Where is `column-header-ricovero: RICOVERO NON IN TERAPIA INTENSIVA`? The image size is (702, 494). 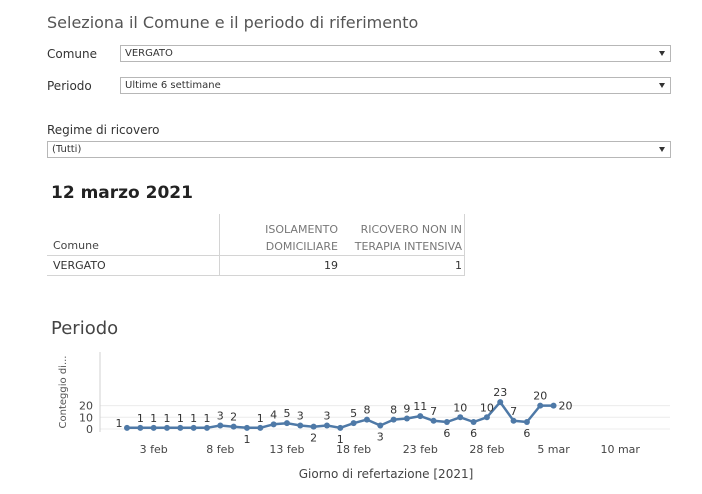
column-header-ricovero: RICOVERO NON IN TERAPIA INTENSIVA is located at coordinates (401, 238).